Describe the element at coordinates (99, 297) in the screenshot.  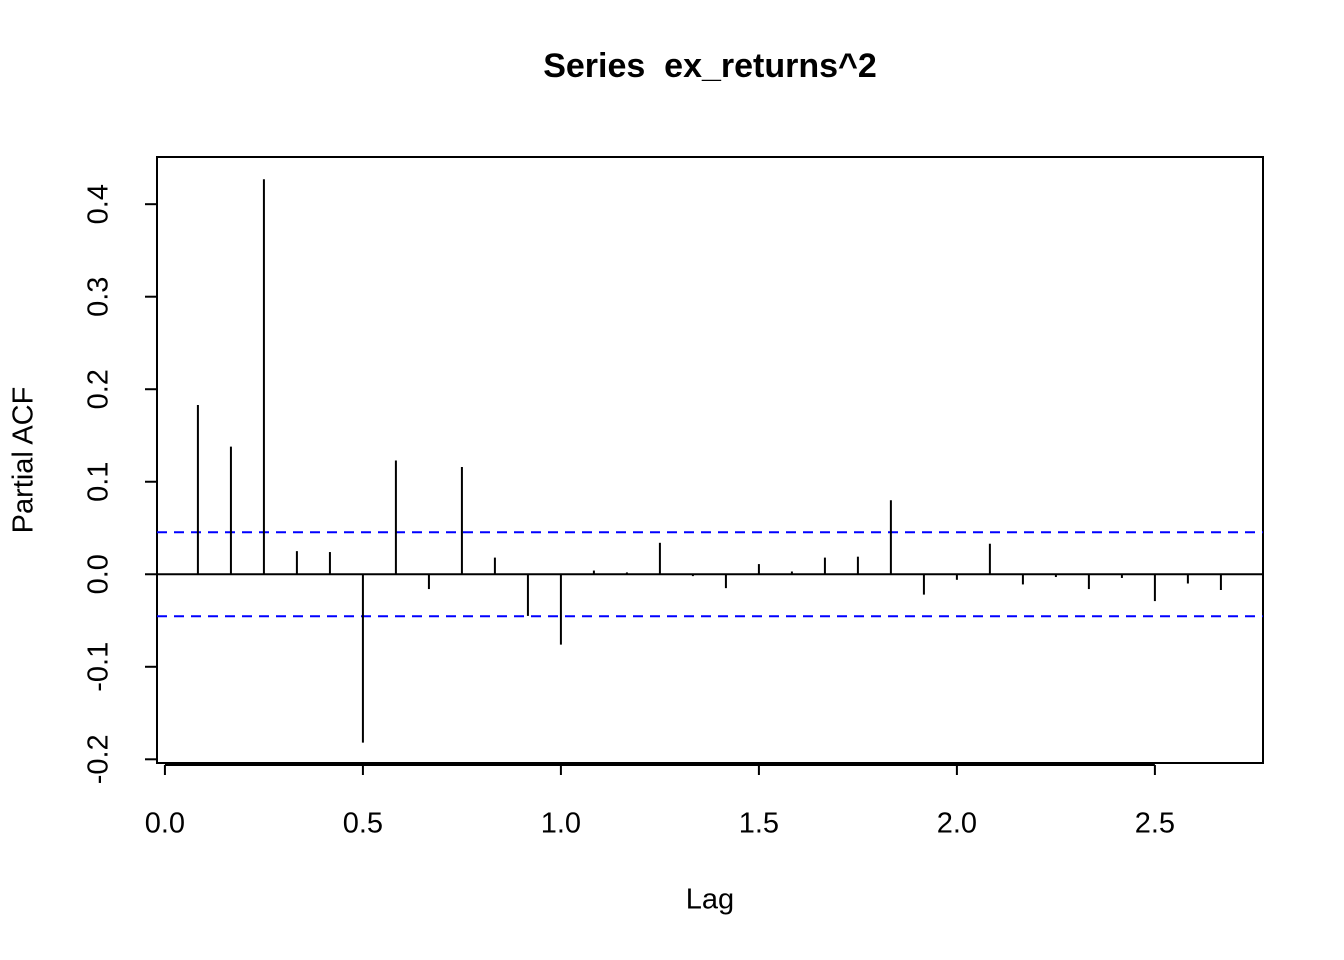
I see `y-tick-label: 0.3` at that location.